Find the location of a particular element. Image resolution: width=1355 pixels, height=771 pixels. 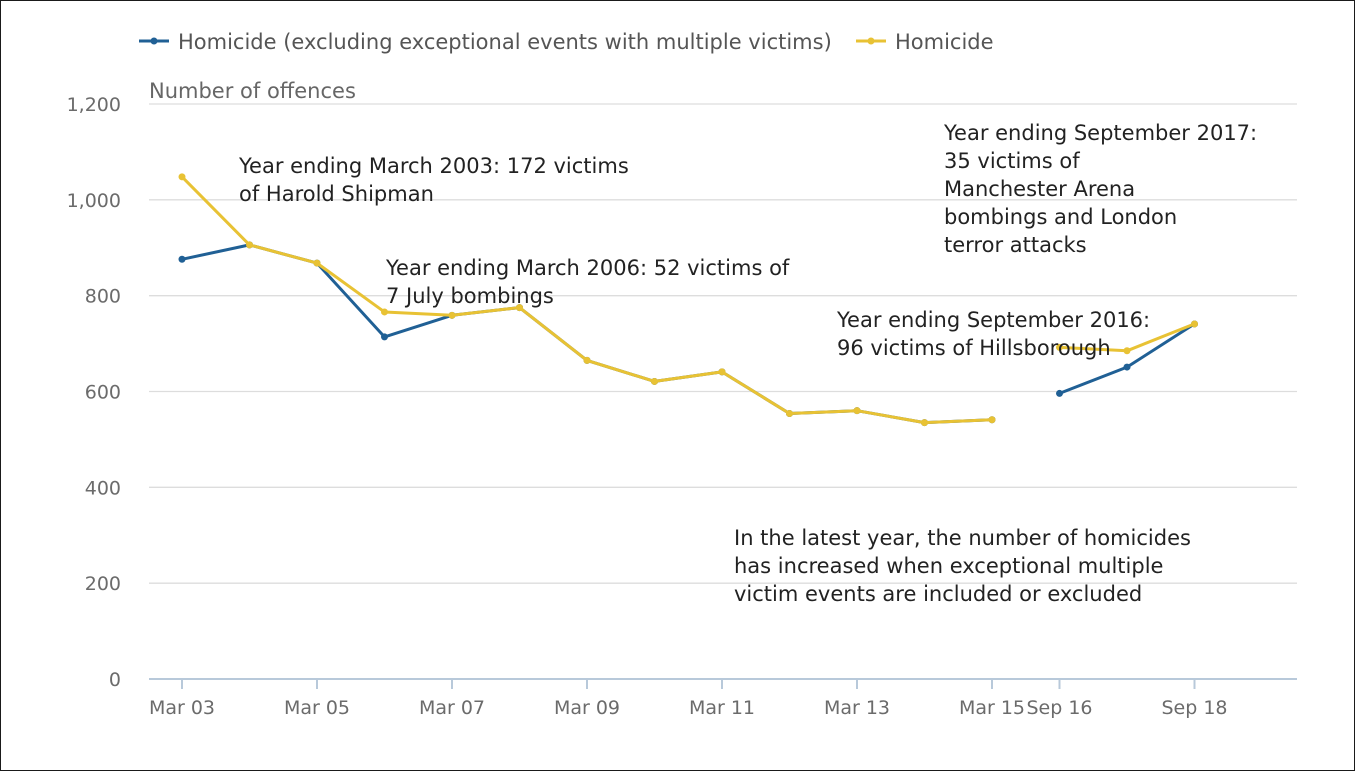

annotation-line: of Harold Shipman is located at coordinates (336, 194).